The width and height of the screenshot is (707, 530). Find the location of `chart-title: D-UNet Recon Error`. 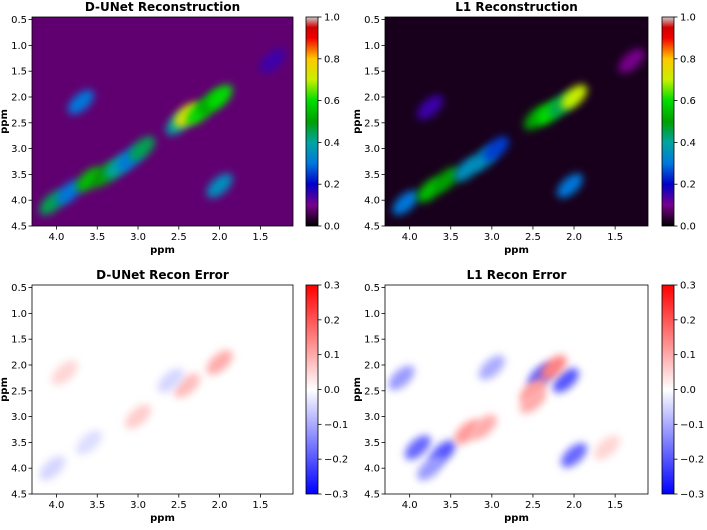

chart-title: D-UNet Recon Error is located at coordinates (162, 275).